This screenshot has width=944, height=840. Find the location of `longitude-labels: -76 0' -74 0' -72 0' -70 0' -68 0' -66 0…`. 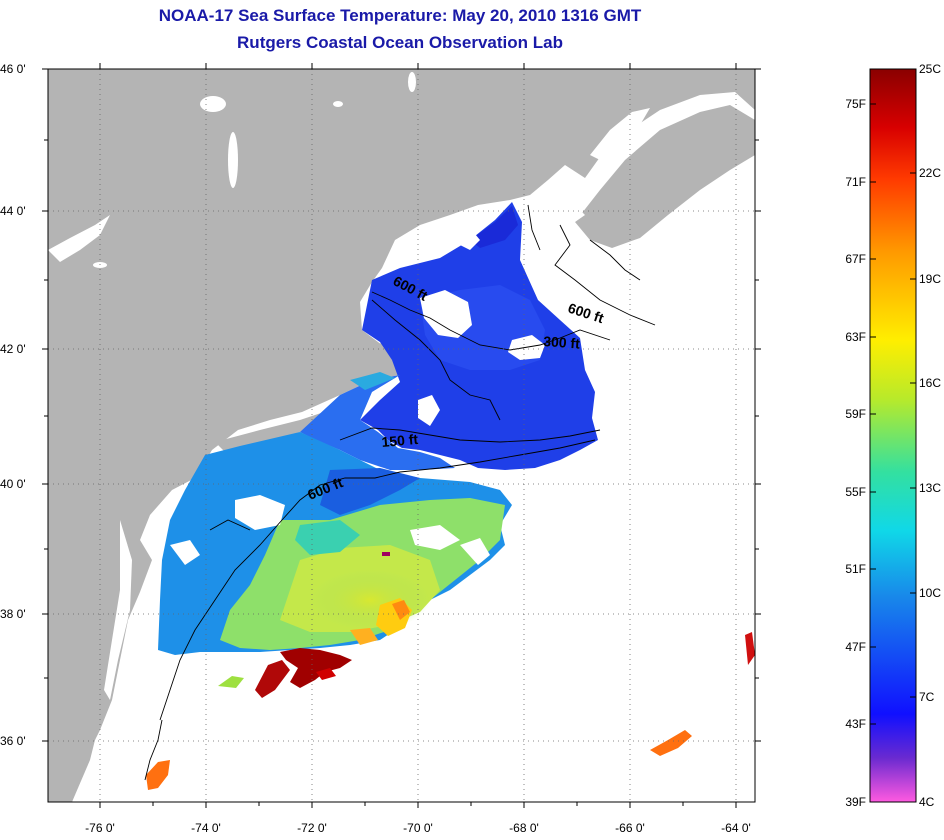

longitude-labels: -76 0' -74 0' -72 0' -70 0' -68 0' -66 0… is located at coordinates (418, 828).